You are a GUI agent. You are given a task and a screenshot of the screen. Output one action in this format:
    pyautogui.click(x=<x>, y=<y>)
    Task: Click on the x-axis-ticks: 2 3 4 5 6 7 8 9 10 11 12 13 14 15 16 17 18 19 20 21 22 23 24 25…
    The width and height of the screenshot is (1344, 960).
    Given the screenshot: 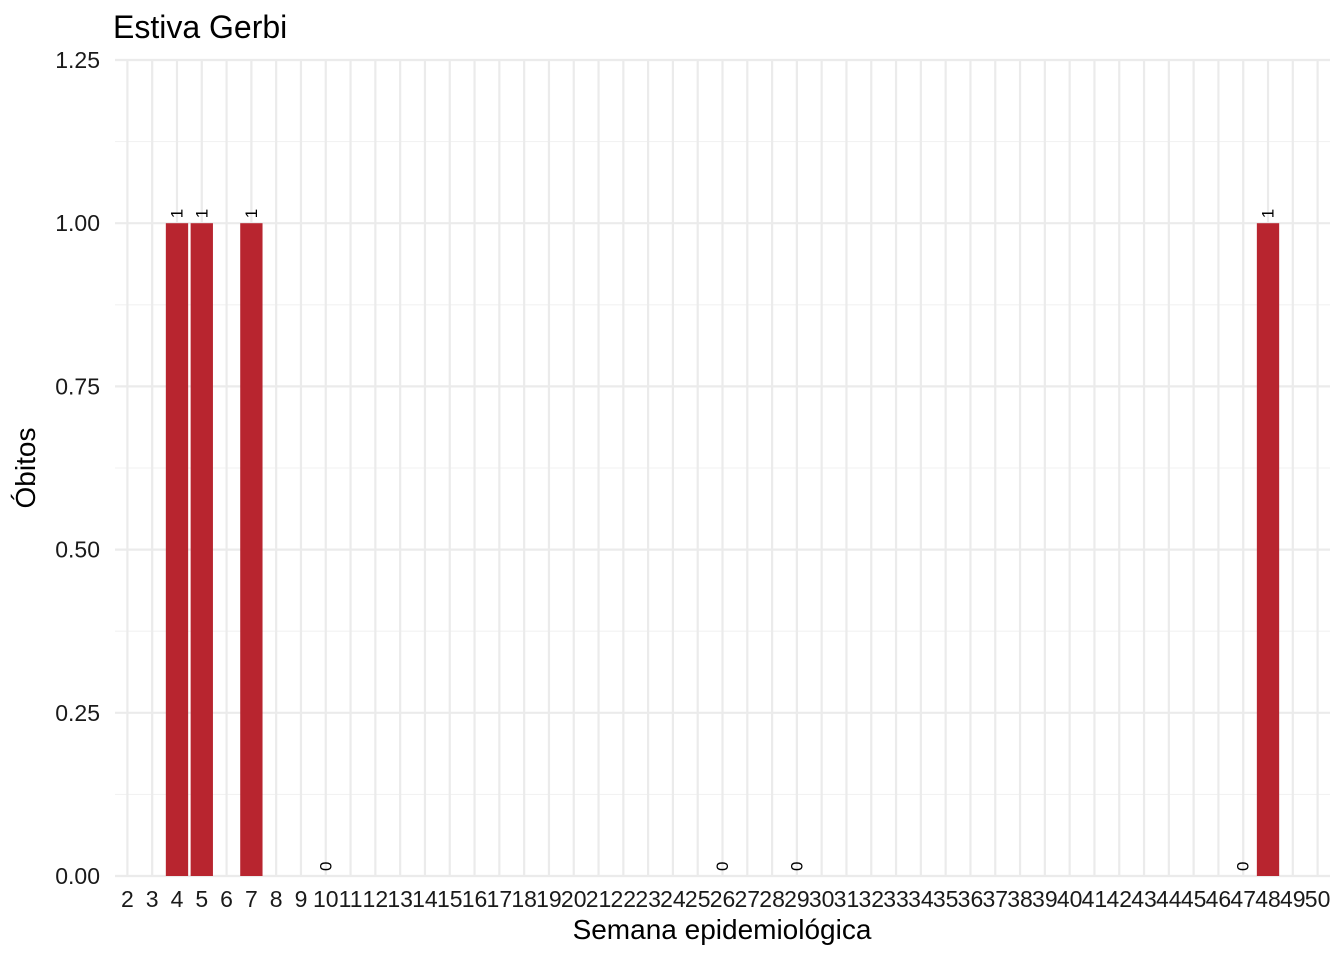 What is the action you would take?
    pyautogui.click(x=725, y=899)
    